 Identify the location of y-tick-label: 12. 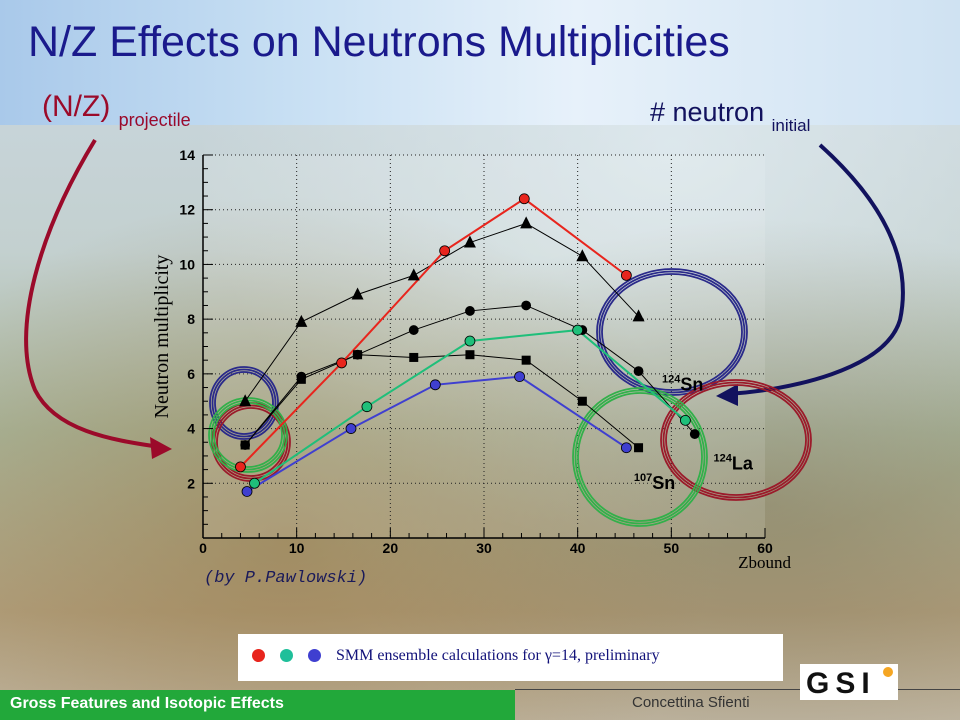
(187, 210).